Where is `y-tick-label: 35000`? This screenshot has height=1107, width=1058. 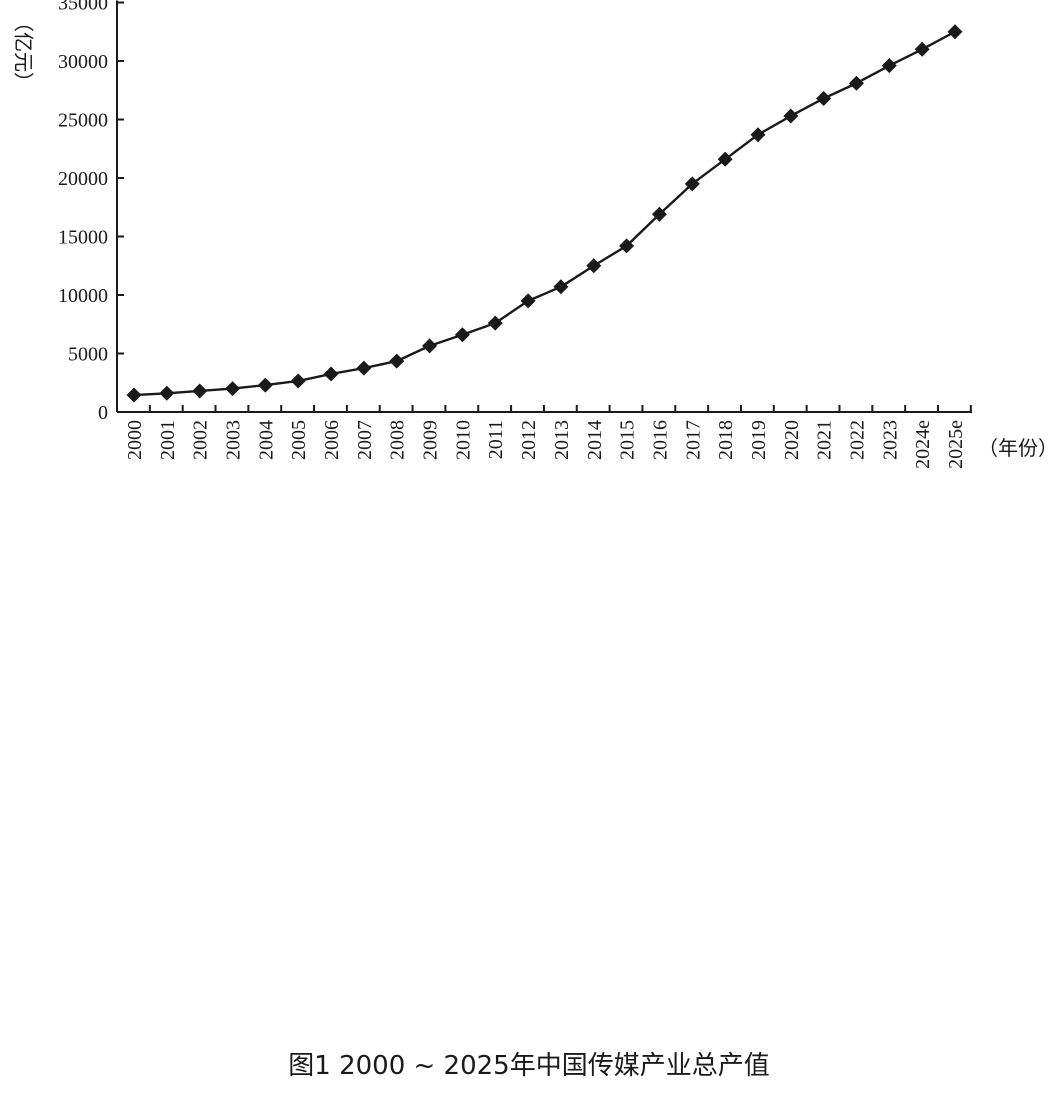
y-tick-label: 35000 is located at coordinates (83, 7).